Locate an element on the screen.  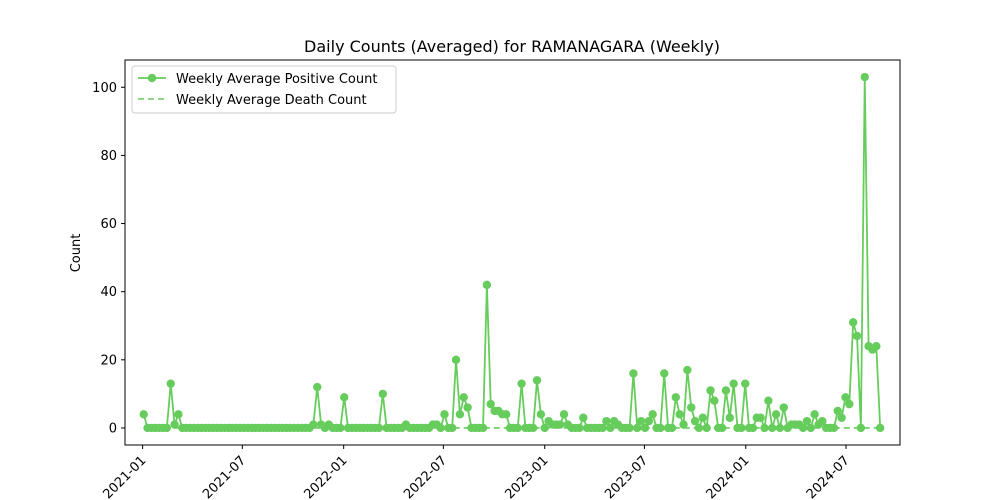
y-tick-label: 40 is located at coordinates (108, 292).